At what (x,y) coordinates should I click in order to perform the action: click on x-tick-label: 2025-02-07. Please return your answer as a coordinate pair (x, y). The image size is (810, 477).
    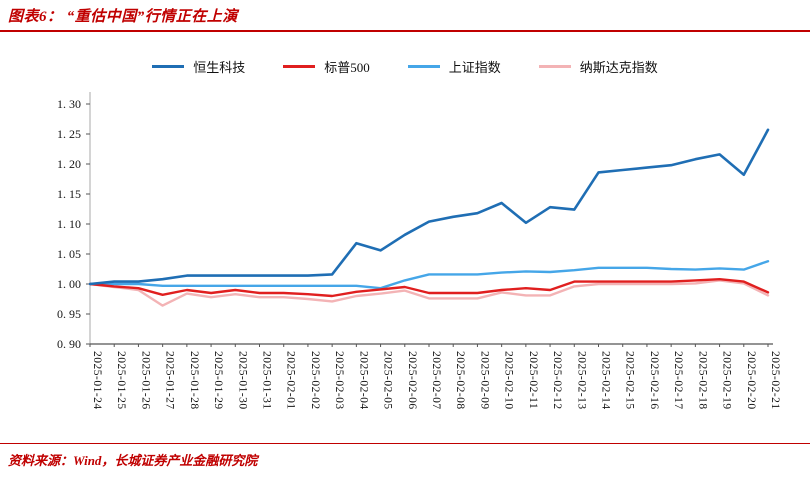
    Looking at the image, I should click on (436, 380).